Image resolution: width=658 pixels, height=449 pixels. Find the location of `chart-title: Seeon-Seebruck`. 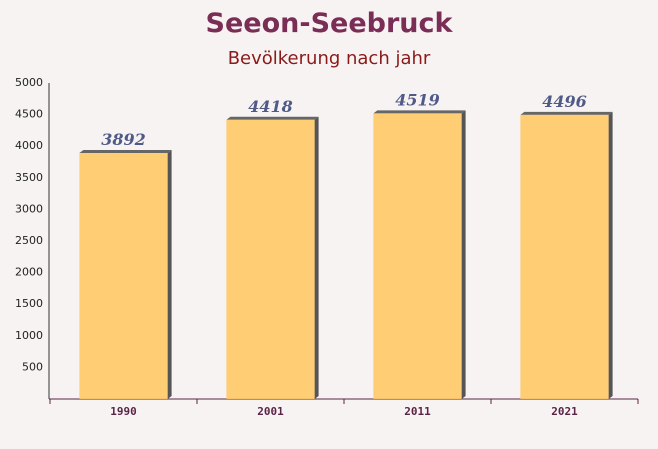

chart-title: Seeon-Seebruck is located at coordinates (330, 23).